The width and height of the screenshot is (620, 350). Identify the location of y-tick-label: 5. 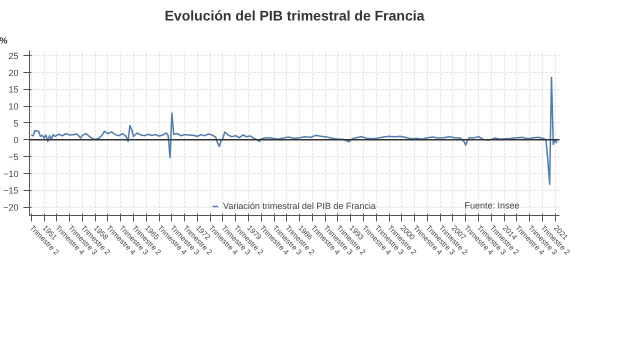
(16, 123).